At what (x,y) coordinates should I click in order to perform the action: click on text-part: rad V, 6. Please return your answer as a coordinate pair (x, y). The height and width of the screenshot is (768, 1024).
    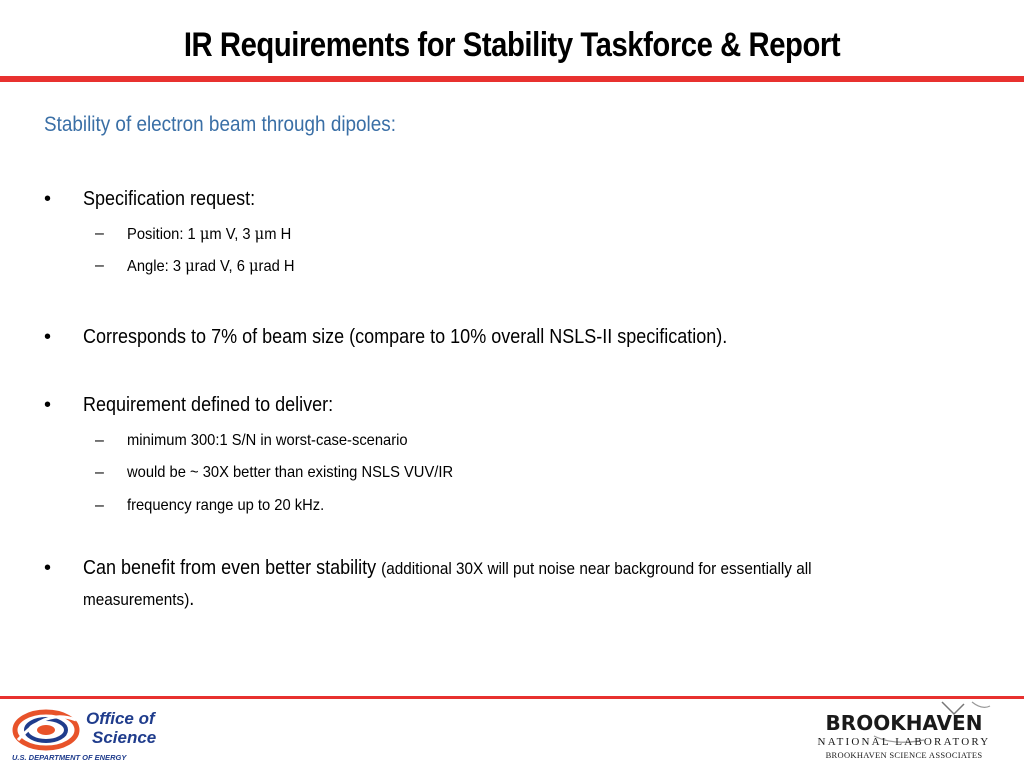
    Looking at the image, I should click on (221, 266).